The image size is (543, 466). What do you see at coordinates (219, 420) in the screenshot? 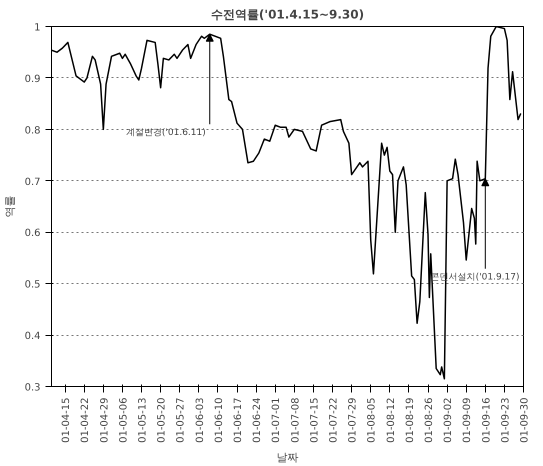
I see `x-tick-label: 01-06-10` at bounding box center [219, 420].